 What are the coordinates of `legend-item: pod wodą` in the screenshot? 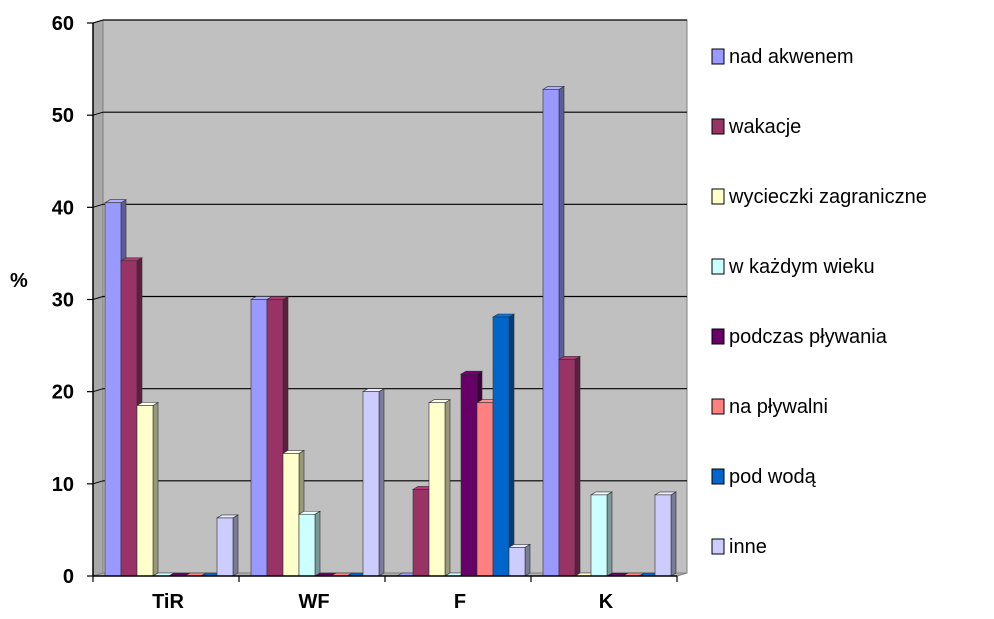 It's located at (764, 477).